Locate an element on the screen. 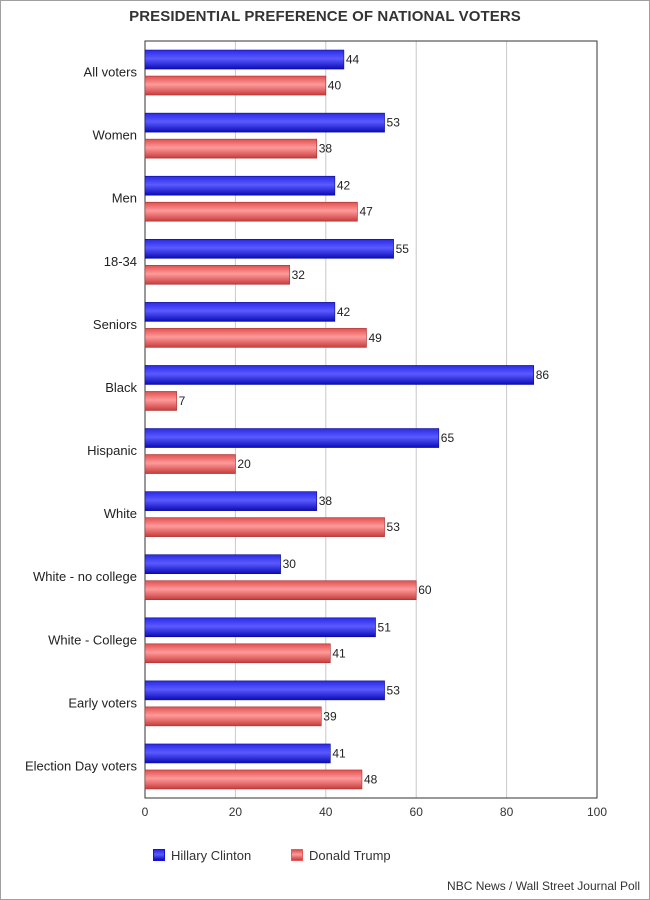  legend-swatch-donald-trump is located at coordinates (297, 855).